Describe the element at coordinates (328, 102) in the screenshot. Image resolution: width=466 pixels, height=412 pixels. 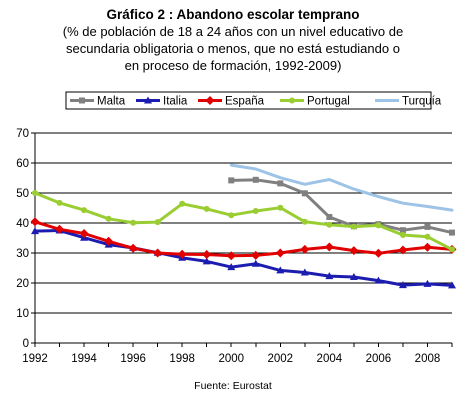
I see `legend-label-portugal: Portugal` at that location.